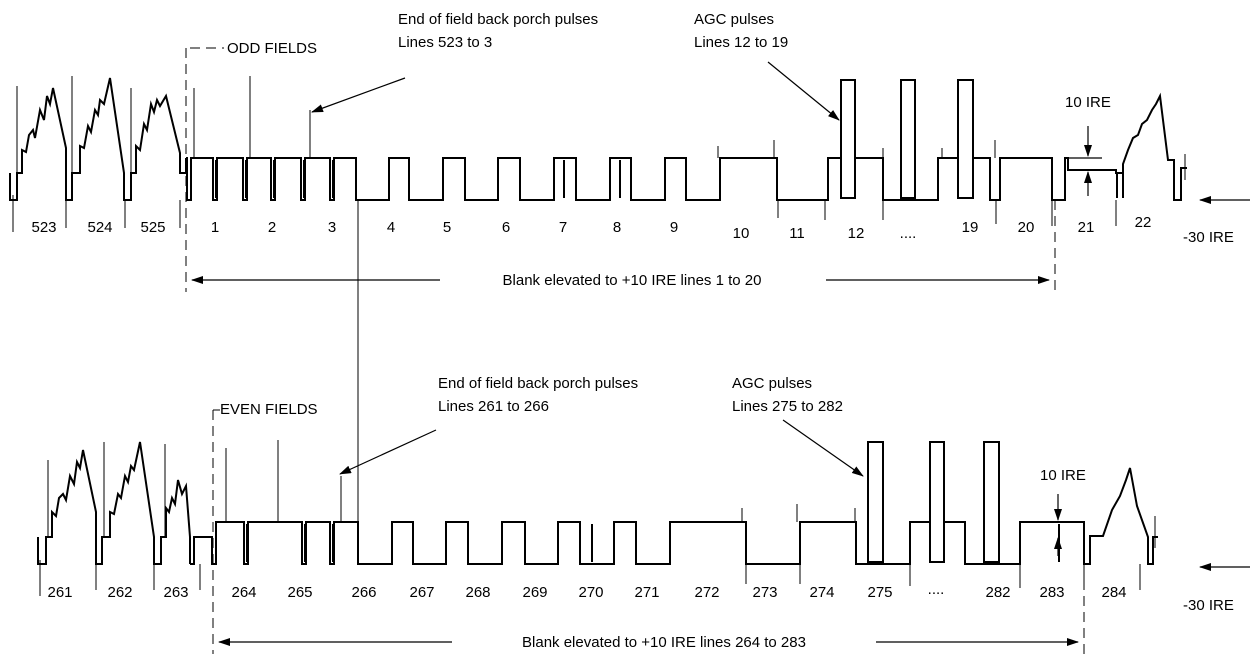 The width and height of the screenshot is (1257, 660). Describe the element at coordinates (272, 227) in the screenshot. I see `odd-line-number: 2` at that location.